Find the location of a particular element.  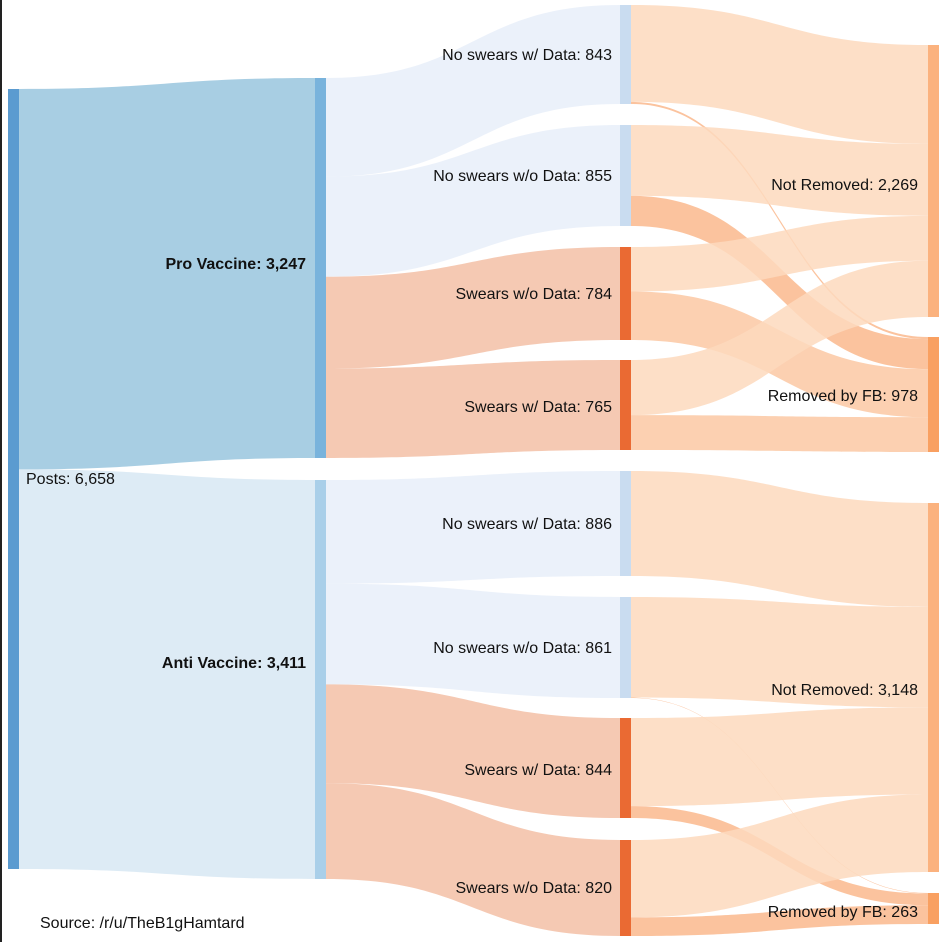

node-anti_rm is located at coordinates (933, 908).